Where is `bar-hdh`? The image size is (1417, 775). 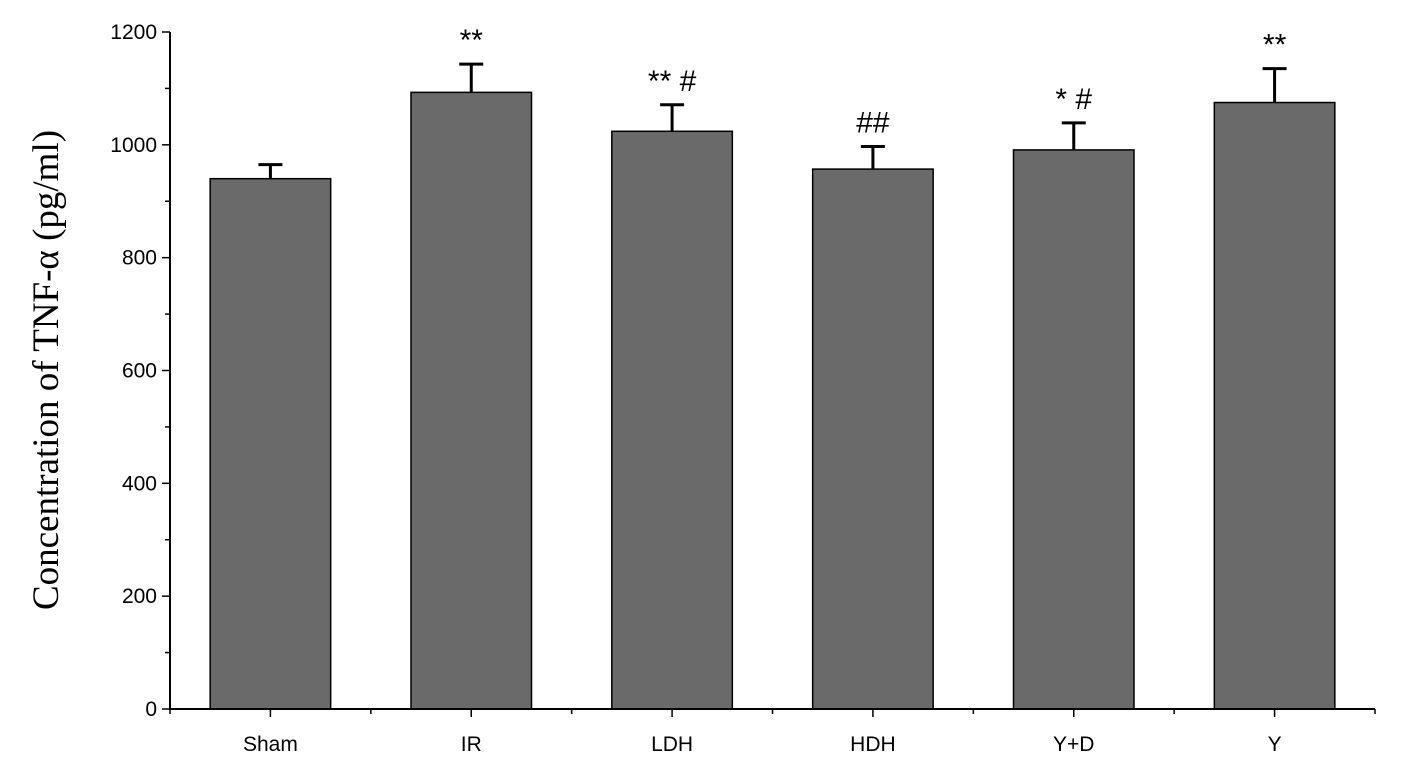 bar-hdh is located at coordinates (872, 439).